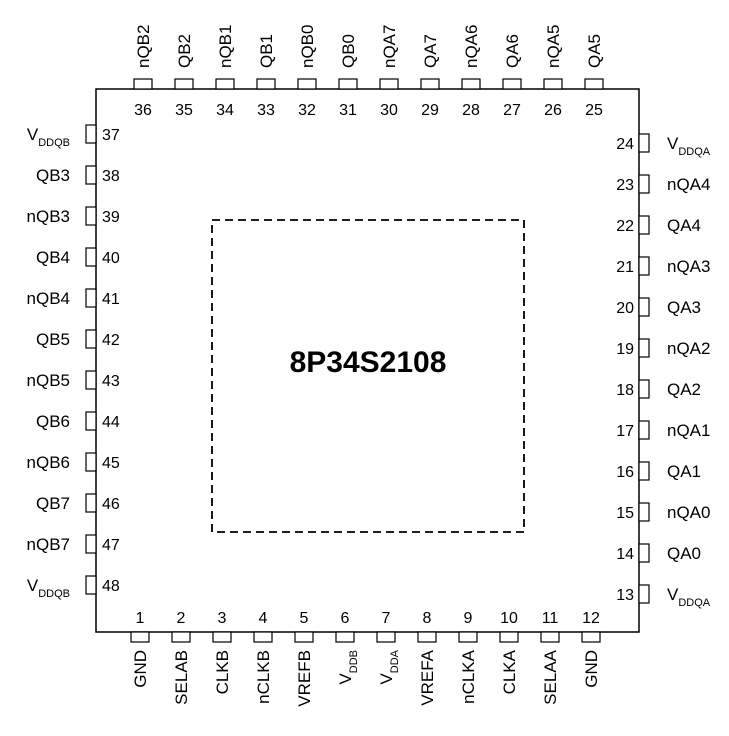  I want to click on pin-name: nQB6, so click(48, 462).